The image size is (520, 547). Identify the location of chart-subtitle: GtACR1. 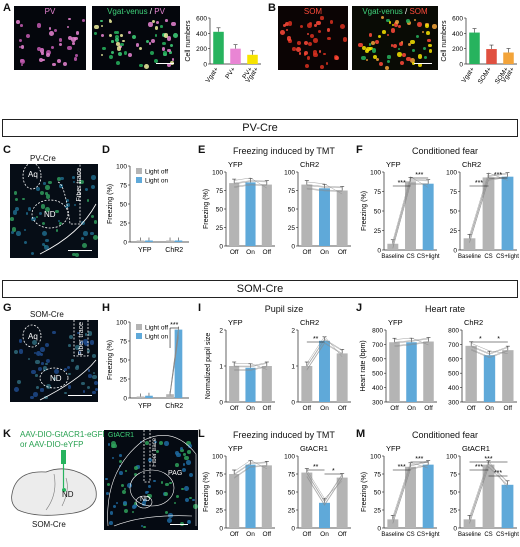
(476, 448).